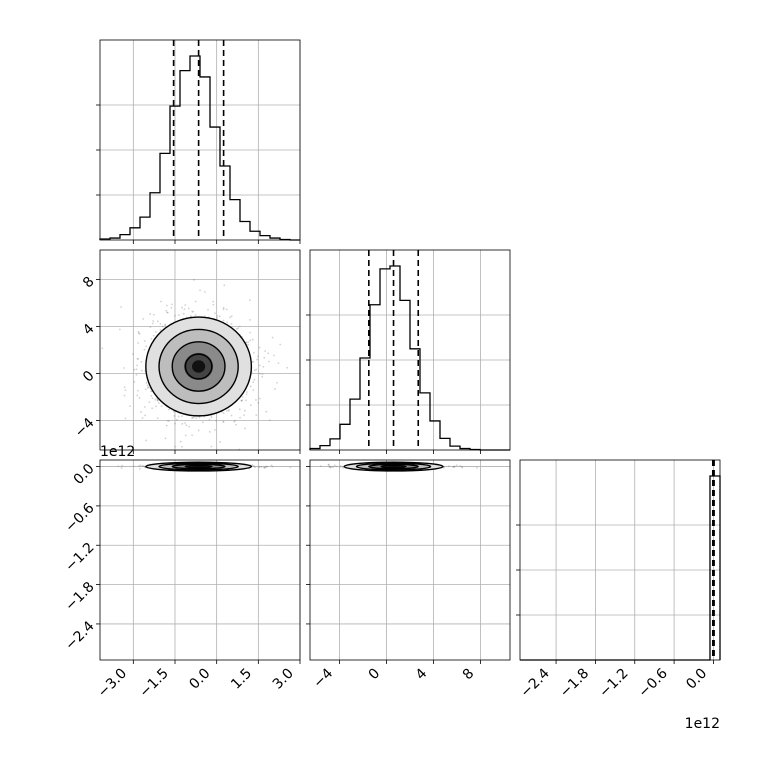 The height and width of the screenshot is (760, 760). I want to click on x-tick-label: 4, so click(422, 674).